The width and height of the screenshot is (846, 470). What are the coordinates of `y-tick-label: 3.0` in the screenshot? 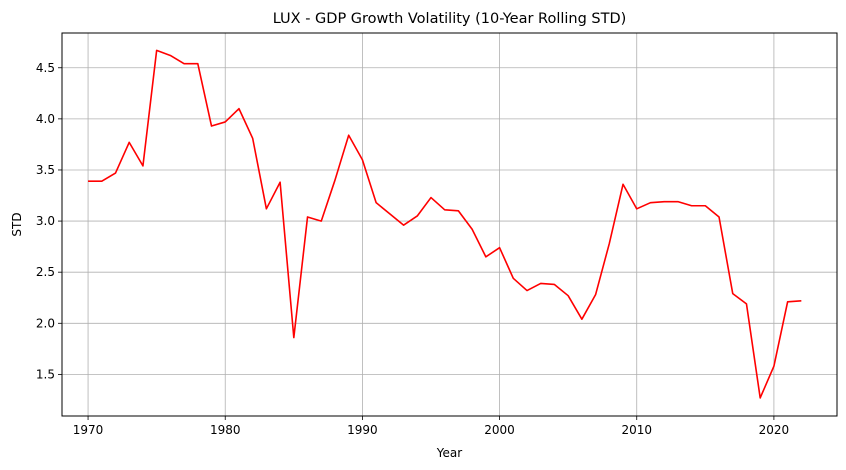 It's located at (45, 221).